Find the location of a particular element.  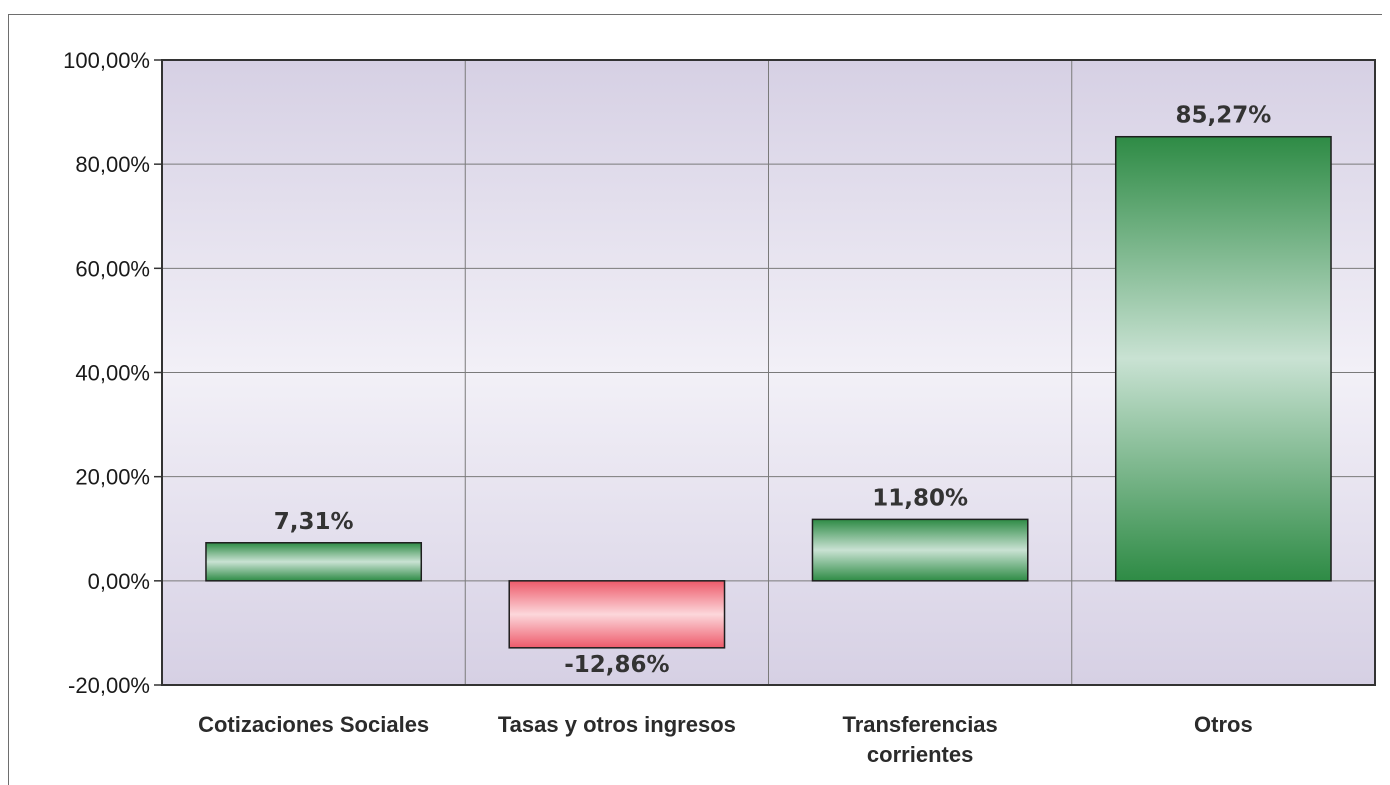

data-label: 11,80% is located at coordinates (920, 498).